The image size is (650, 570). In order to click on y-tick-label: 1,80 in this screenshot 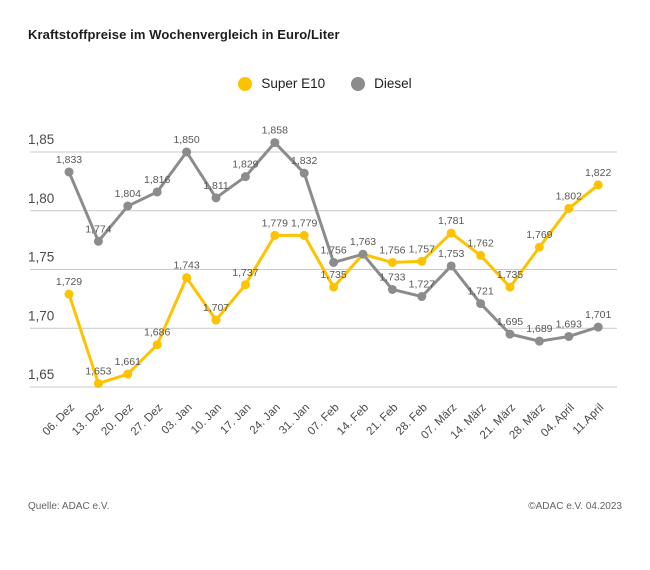, I will do `click(41, 198)`.